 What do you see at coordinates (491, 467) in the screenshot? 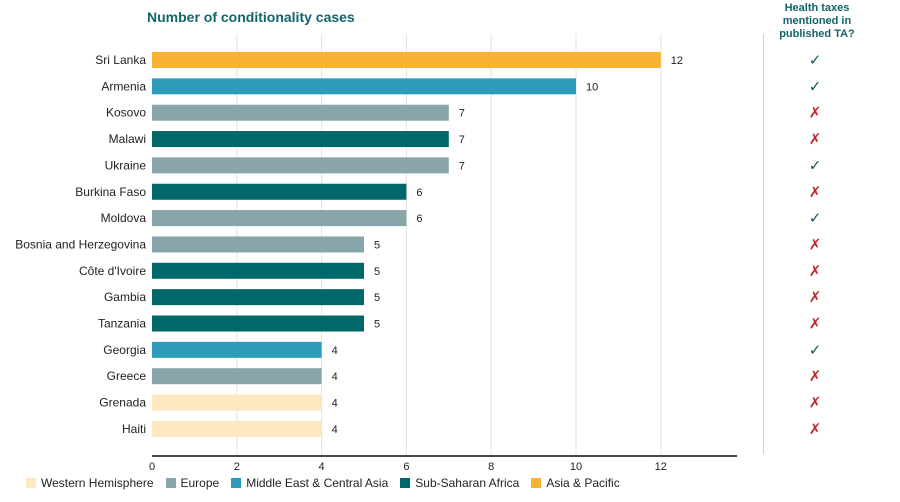
I see `x-tick-label: 8` at bounding box center [491, 467].